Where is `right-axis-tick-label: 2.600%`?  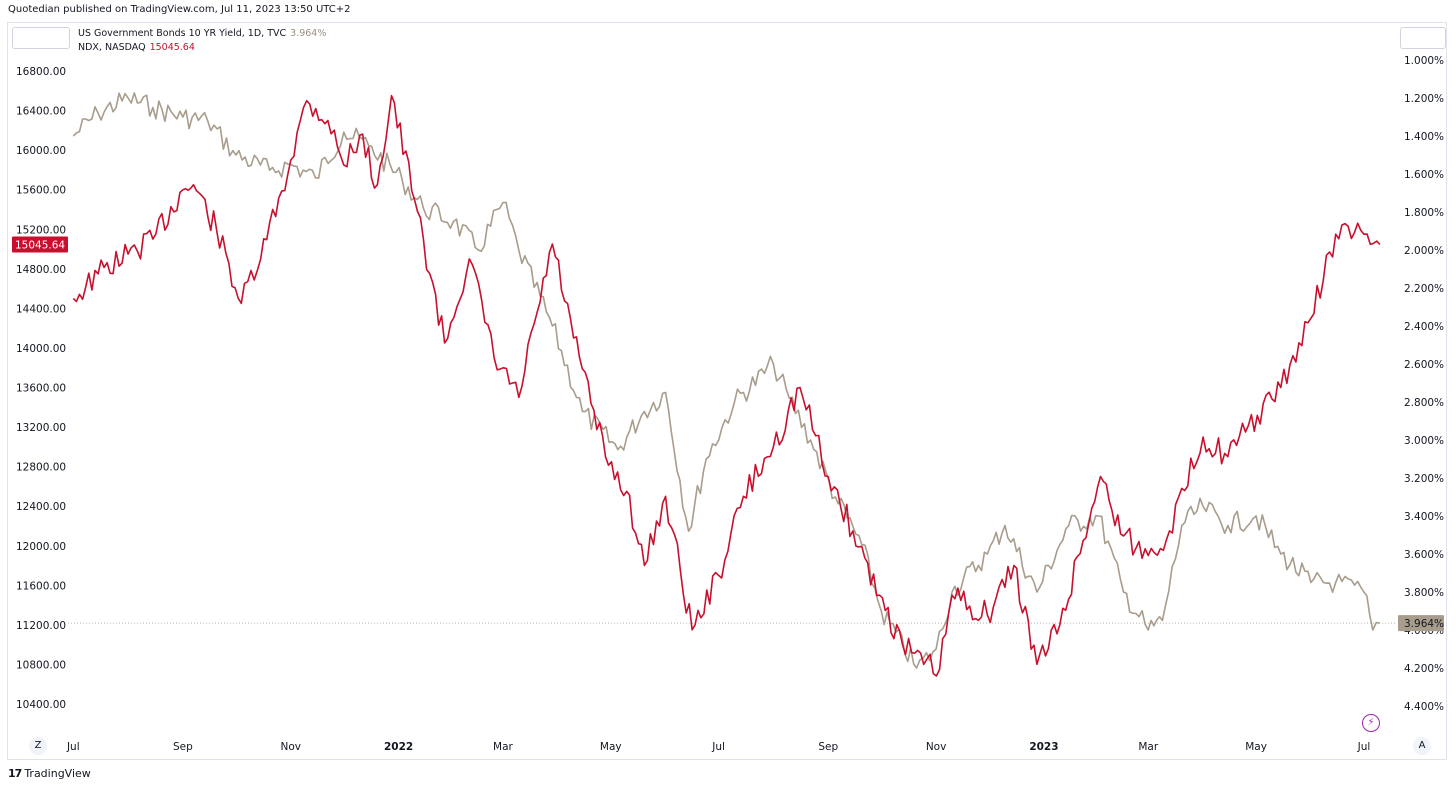 right-axis-tick-label: 2.600% is located at coordinates (1424, 365).